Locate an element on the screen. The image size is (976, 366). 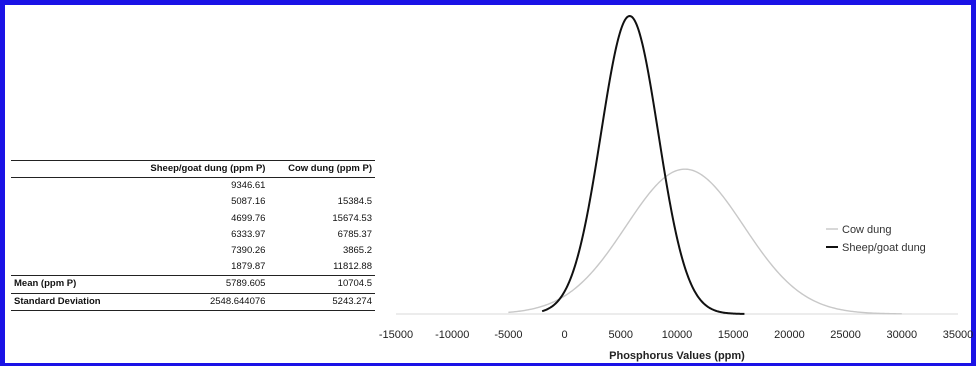
table-header-row: Sheep/goat dung (ppm P) Cow dung (ppm P) is located at coordinates (193, 169).